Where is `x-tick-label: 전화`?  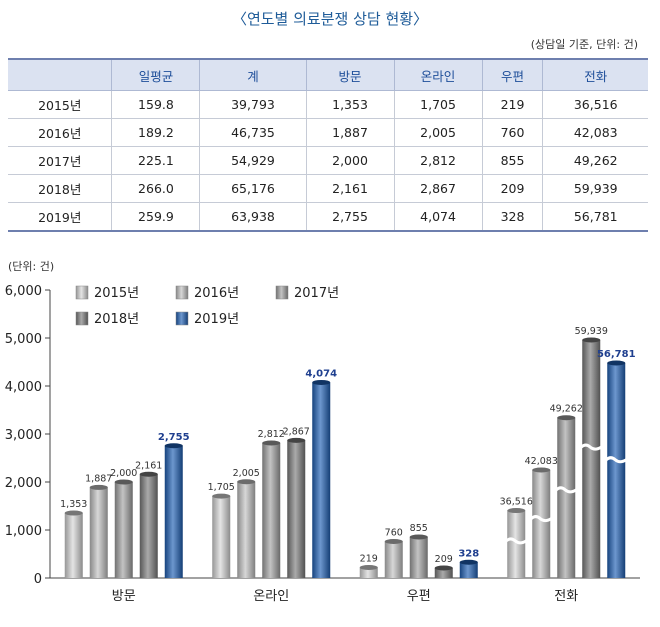 x-tick-label: 전화 is located at coordinates (566, 596).